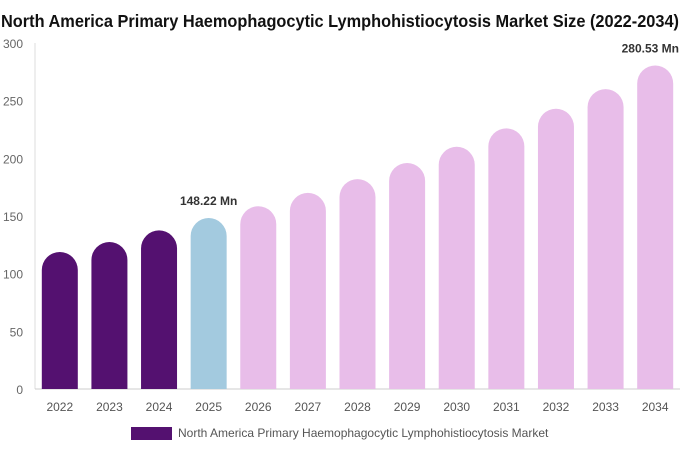  What do you see at coordinates (357, 407) in the screenshot?
I see `x-tick-label: 2028` at bounding box center [357, 407].